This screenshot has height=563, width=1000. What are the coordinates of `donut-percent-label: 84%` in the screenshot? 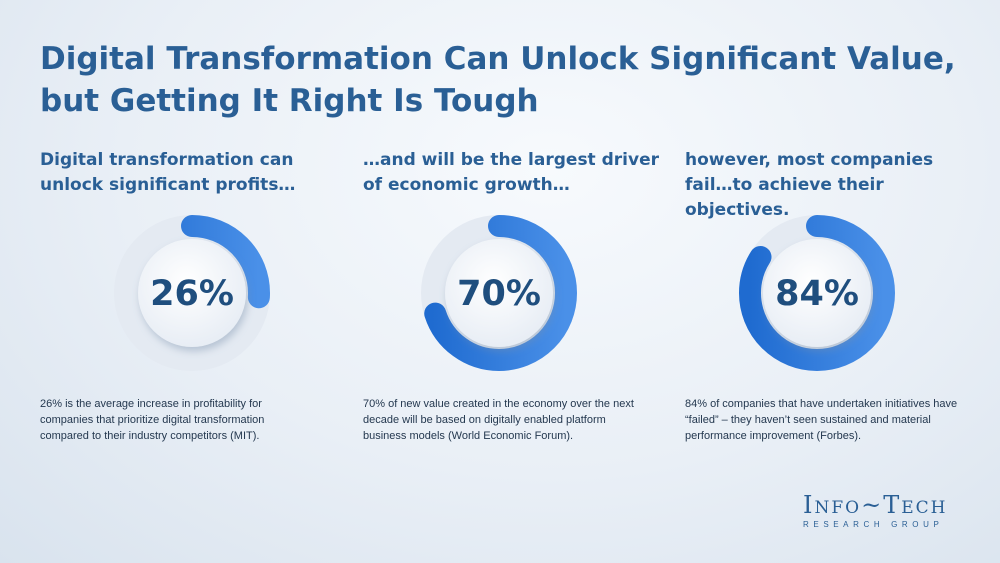 It's located at (817, 294).